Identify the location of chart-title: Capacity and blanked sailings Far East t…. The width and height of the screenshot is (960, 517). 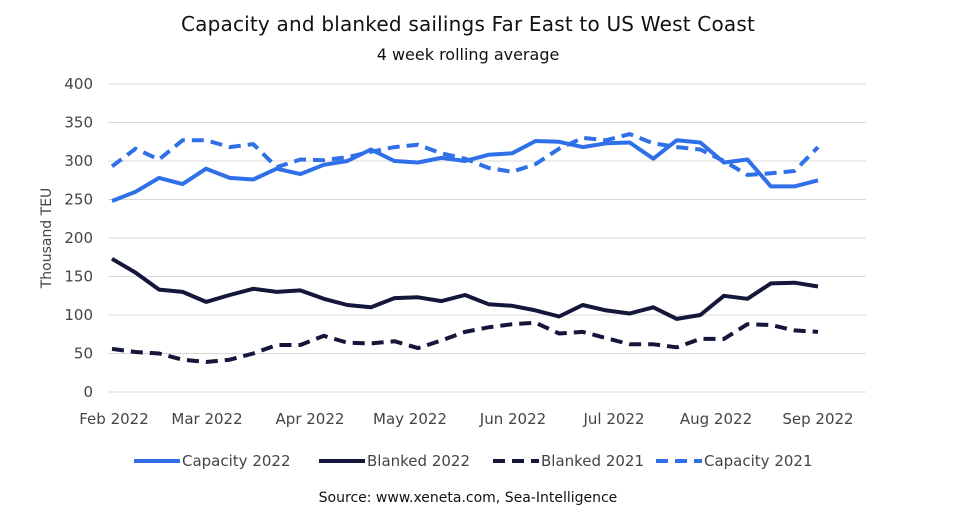
(468, 24).